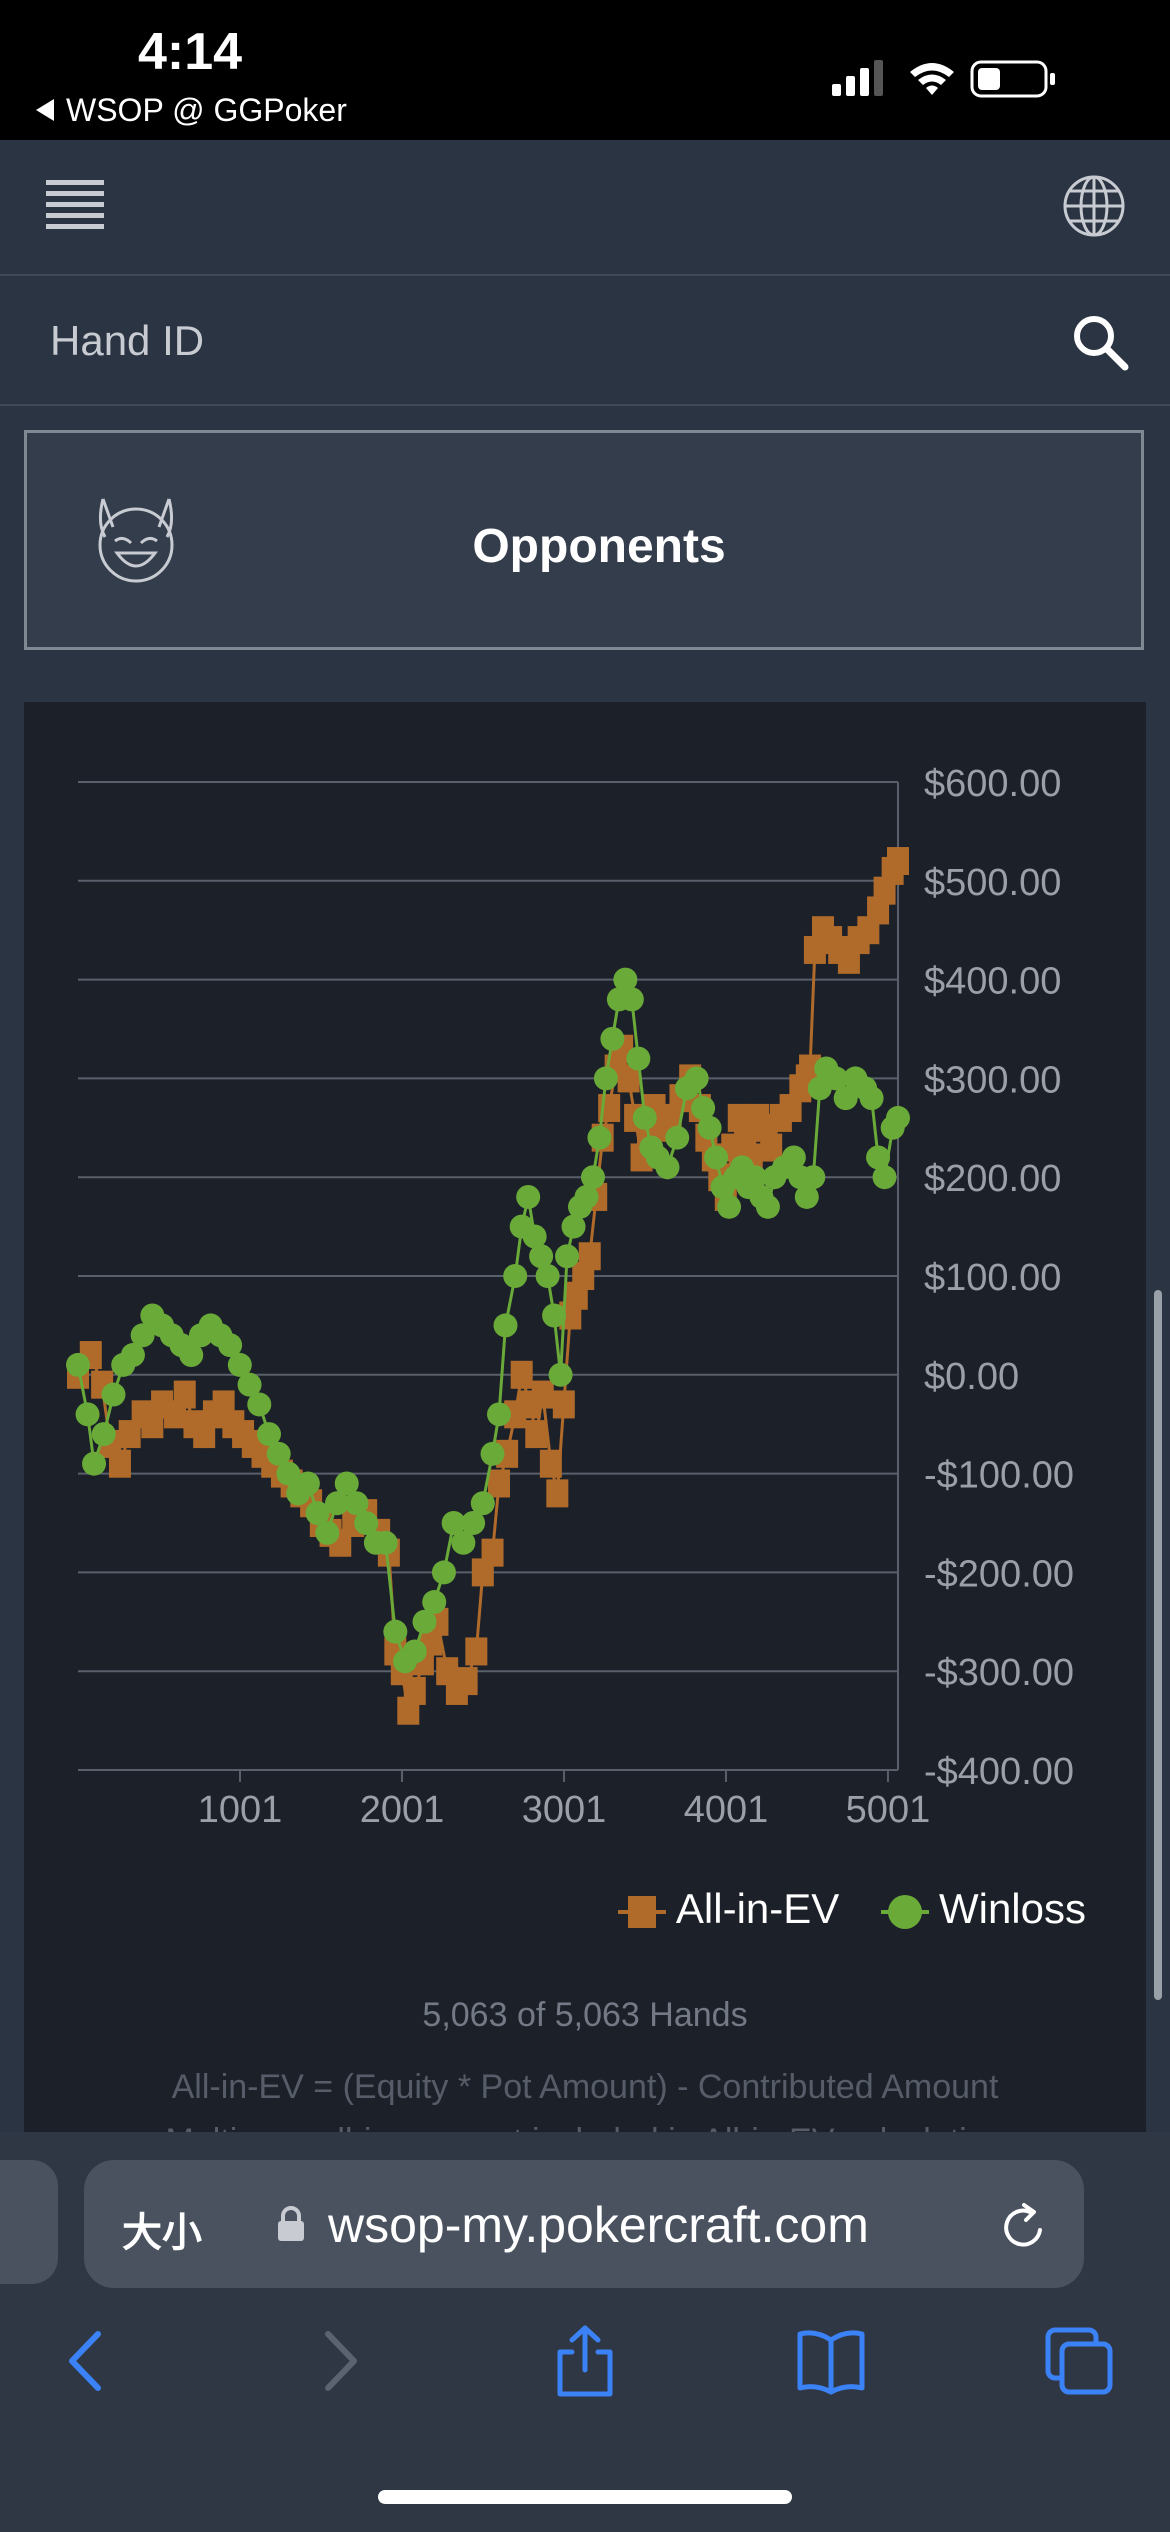 The height and width of the screenshot is (2532, 1170). Describe the element at coordinates (190, 52) in the screenshot. I see `status-time: 4:14` at that location.